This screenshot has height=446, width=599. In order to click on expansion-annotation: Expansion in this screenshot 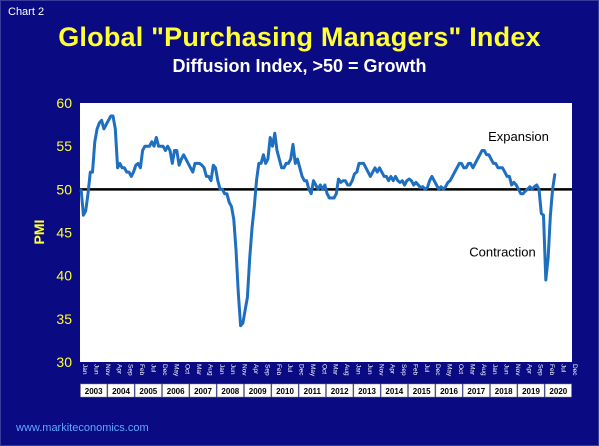, I will do `click(518, 136)`.